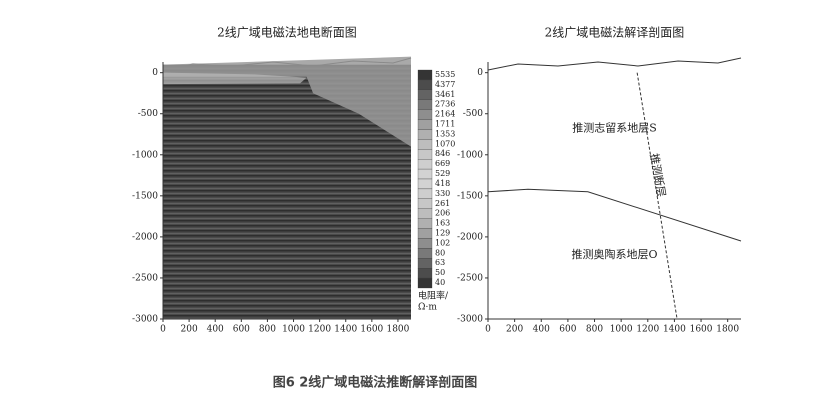 This screenshot has width=831, height=415. What do you see at coordinates (440, 252) in the screenshot?
I see `colorbar-label: 80` at bounding box center [440, 252].